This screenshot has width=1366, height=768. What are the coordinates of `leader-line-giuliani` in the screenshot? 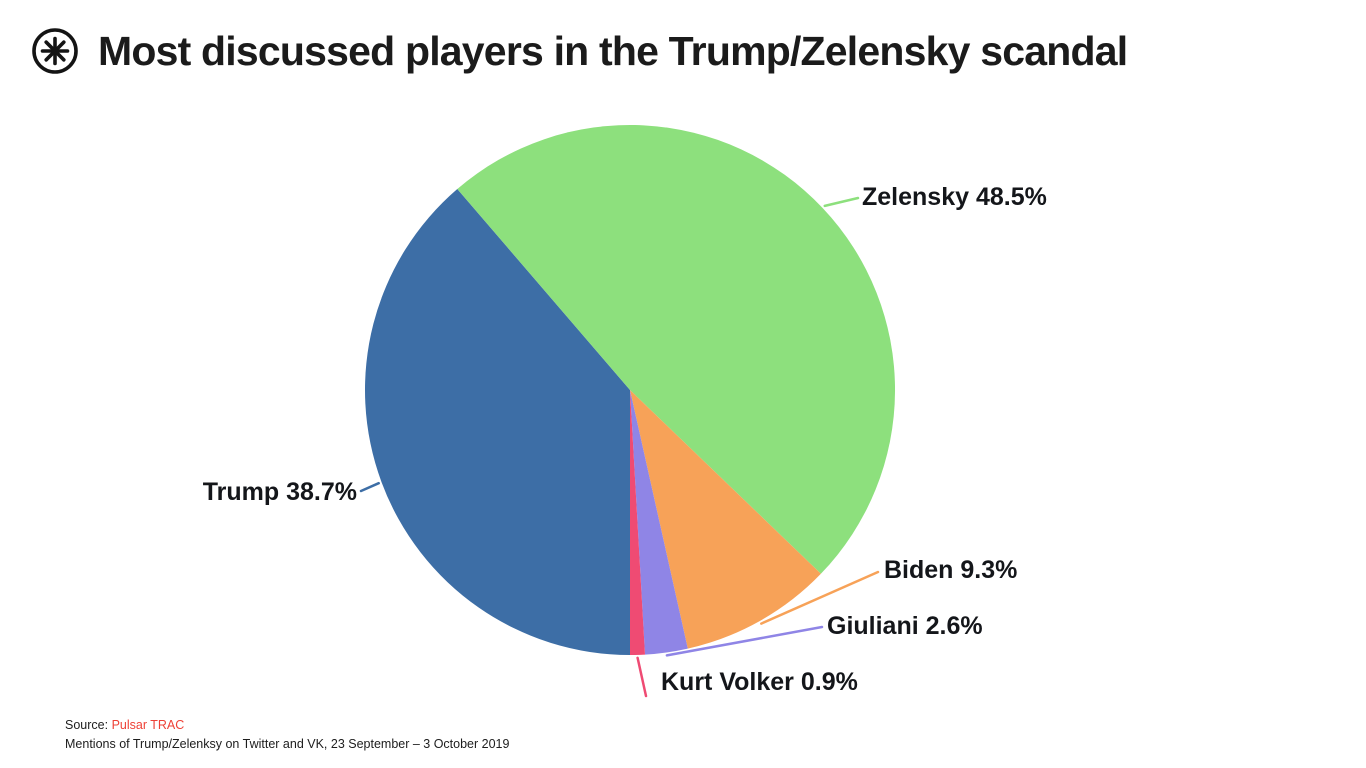 It's located at (744, 641).